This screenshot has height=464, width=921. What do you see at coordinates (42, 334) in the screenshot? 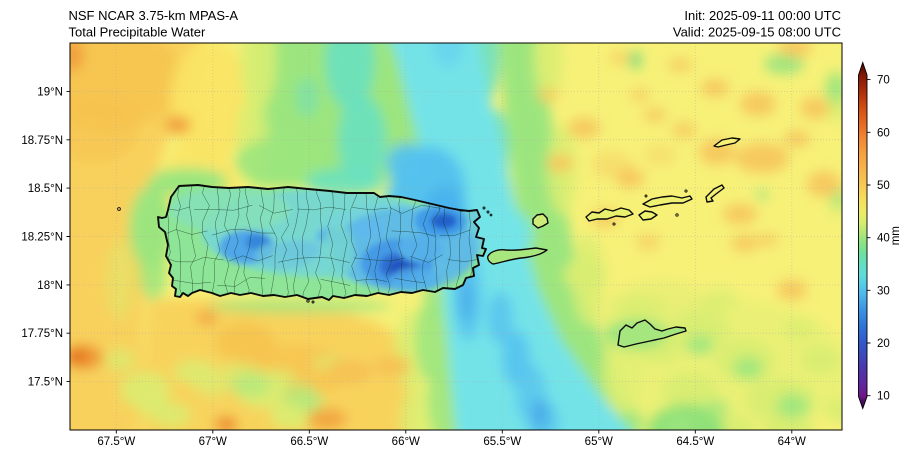
I see `svg-text: 17.75°N` at bounding box center [42, 334].